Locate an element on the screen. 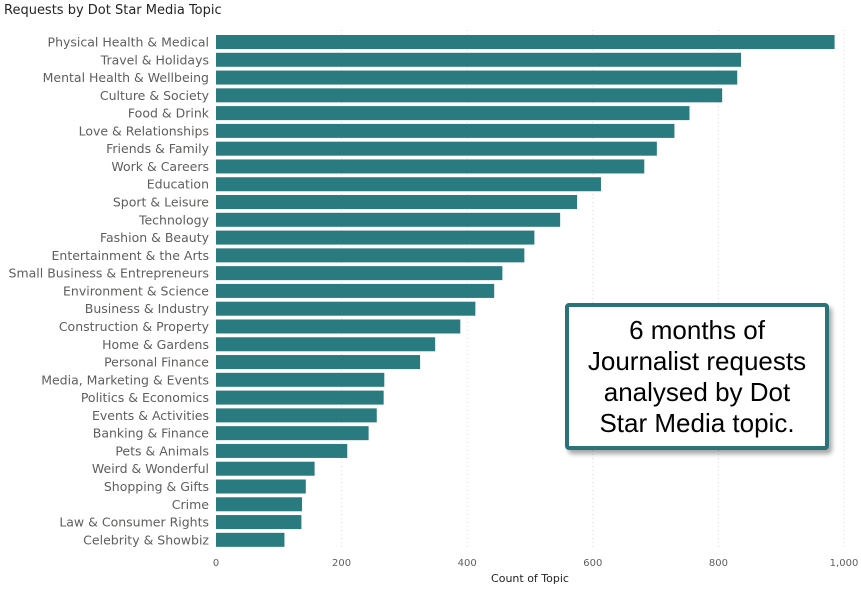 This screenshot has width=861, height=590. category-label: Celebrity & Showbiz is located at coordinates (146, 539).